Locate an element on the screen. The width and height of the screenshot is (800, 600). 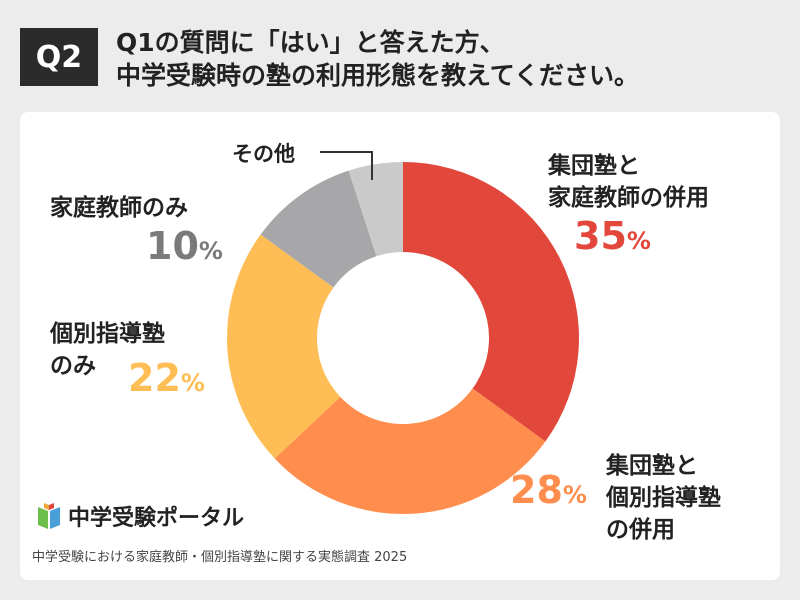
value-tutor-only: 10% is located at coordinates (184, 248).